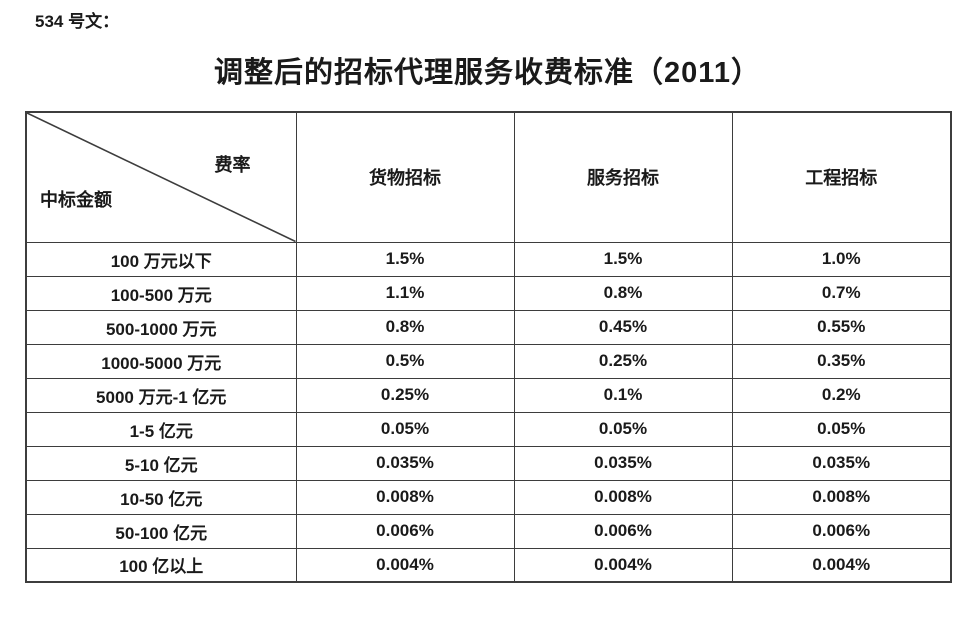  Describe the element at coordinates (623, 497) in the screenshot. I see `rate-cell-services: 0.008%` at that location.